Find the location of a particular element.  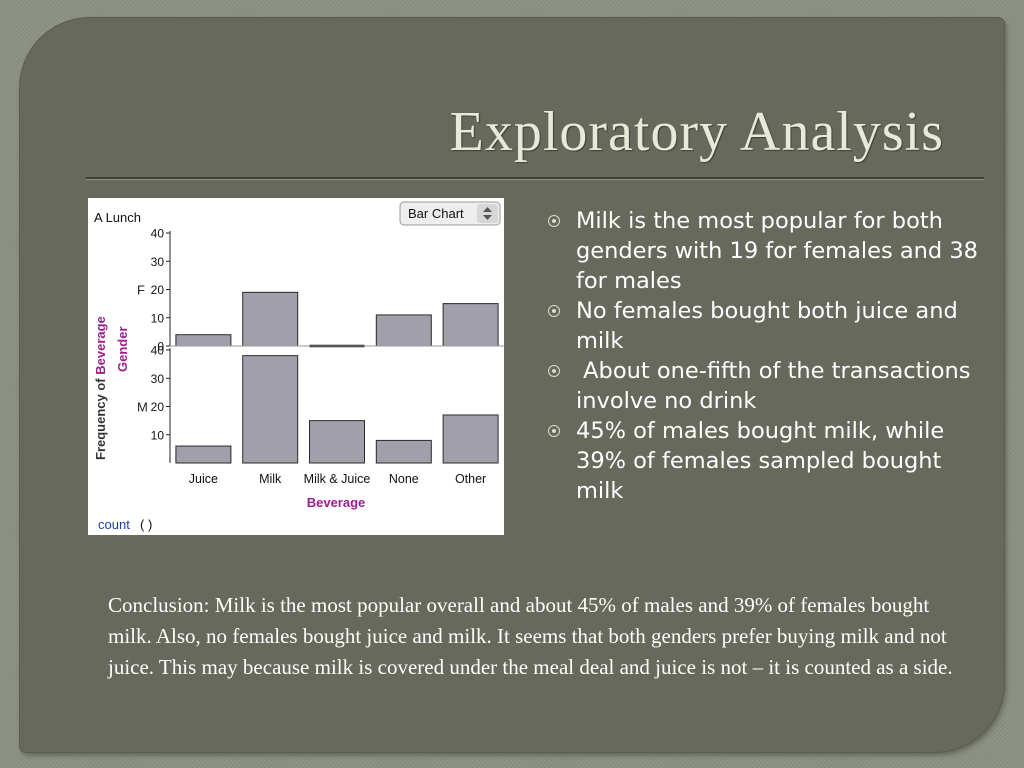

x-tick-label: None is located at coordinates (404, 479).